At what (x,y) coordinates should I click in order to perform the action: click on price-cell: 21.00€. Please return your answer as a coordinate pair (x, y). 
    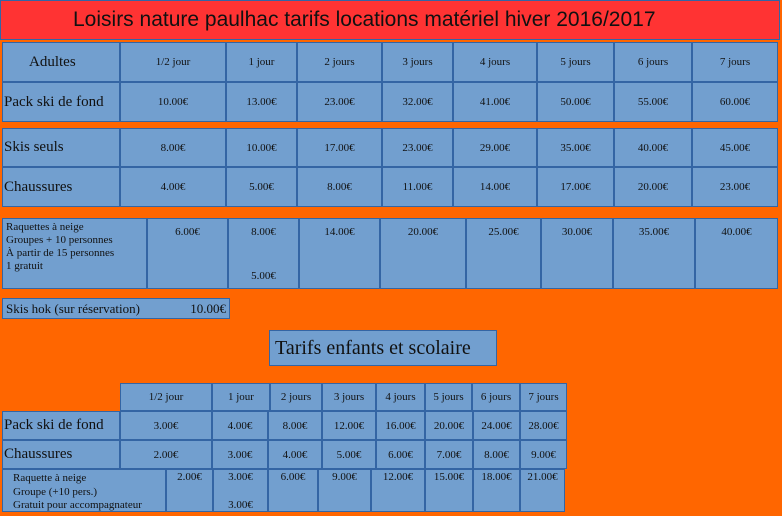
    Looking at the image, I should click on (542, 490).